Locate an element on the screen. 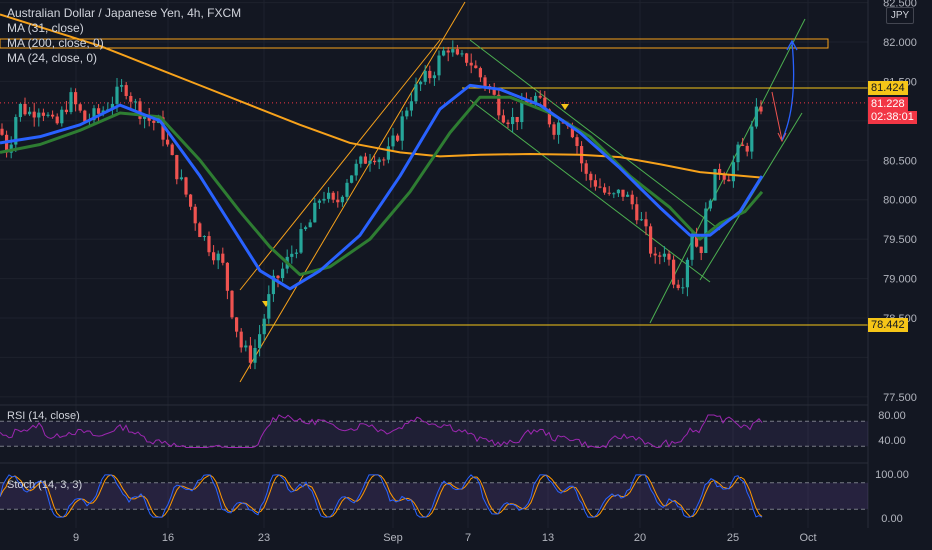 The height and width of the screenshot is (550, 932). rsi-line is located at coordinates (381, 431).